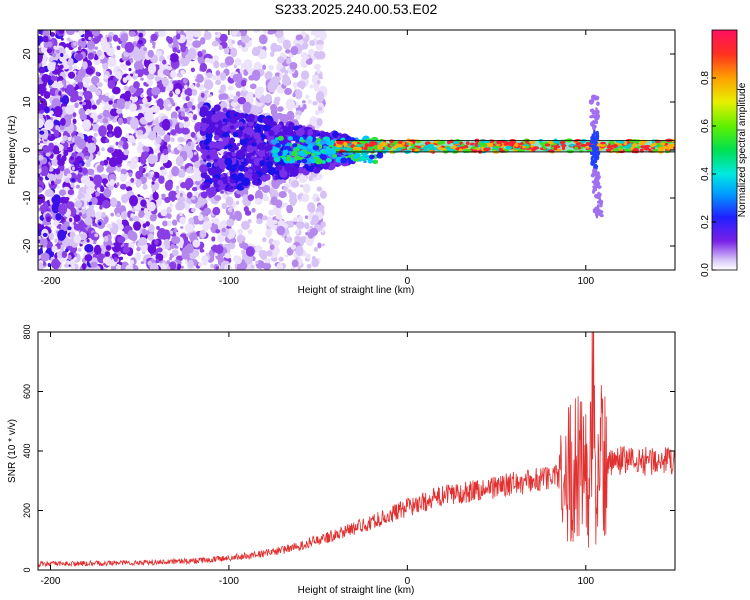 Image resolution: width=750 pixels, height=600 pixels. I want to click on spectrogram-x-tick-label: 0, so click(408, 281).